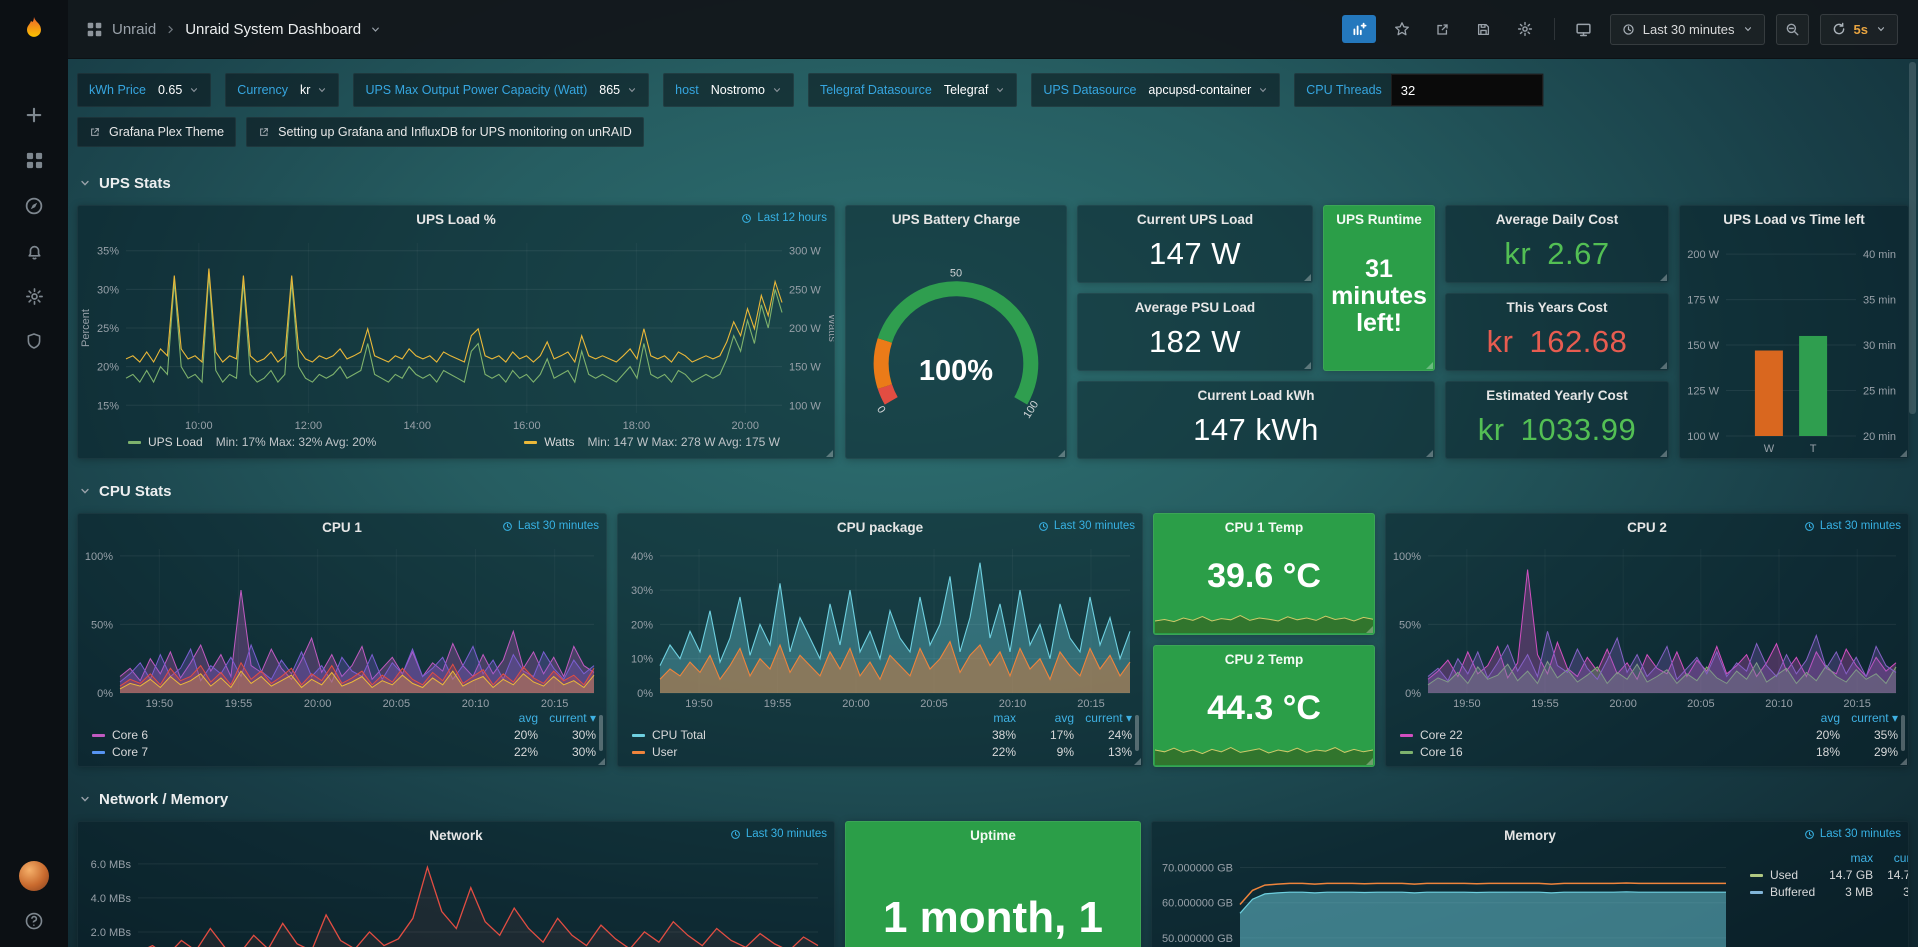 The height and width of the screenshot is (947, 1918). What do you see at coordinates (1210, 90) in the screenshot?
I see `variable-value: apcupsd-container` at bounding box center [1210, 90].